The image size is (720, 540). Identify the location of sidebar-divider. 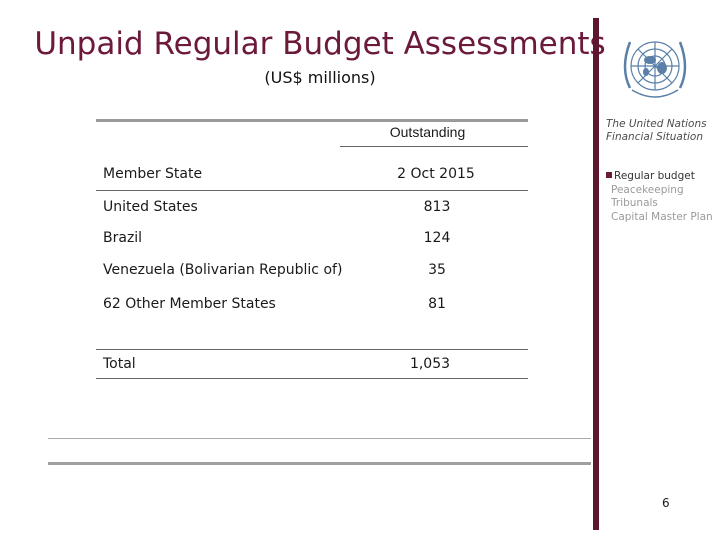
(596, 274).